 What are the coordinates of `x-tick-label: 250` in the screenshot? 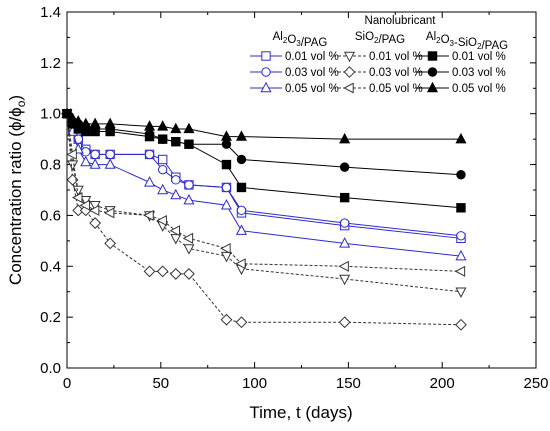 It's located at (535, 383).